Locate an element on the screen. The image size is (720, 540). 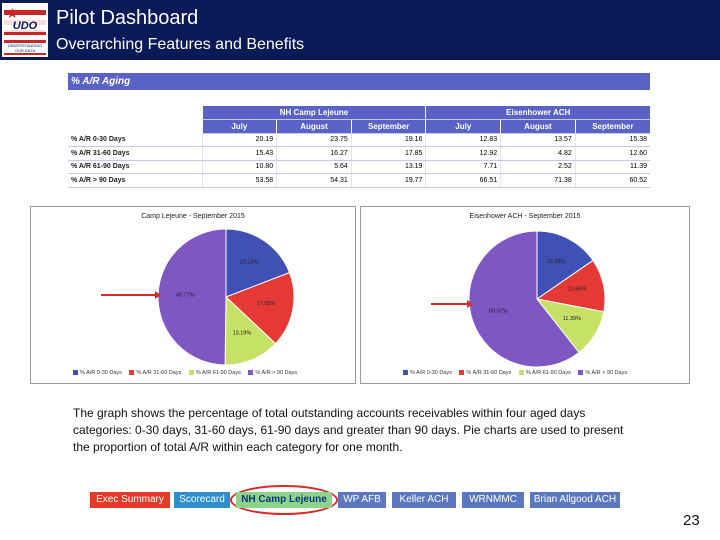
table-cell: 71.38 is located at coordinates (538, 180).